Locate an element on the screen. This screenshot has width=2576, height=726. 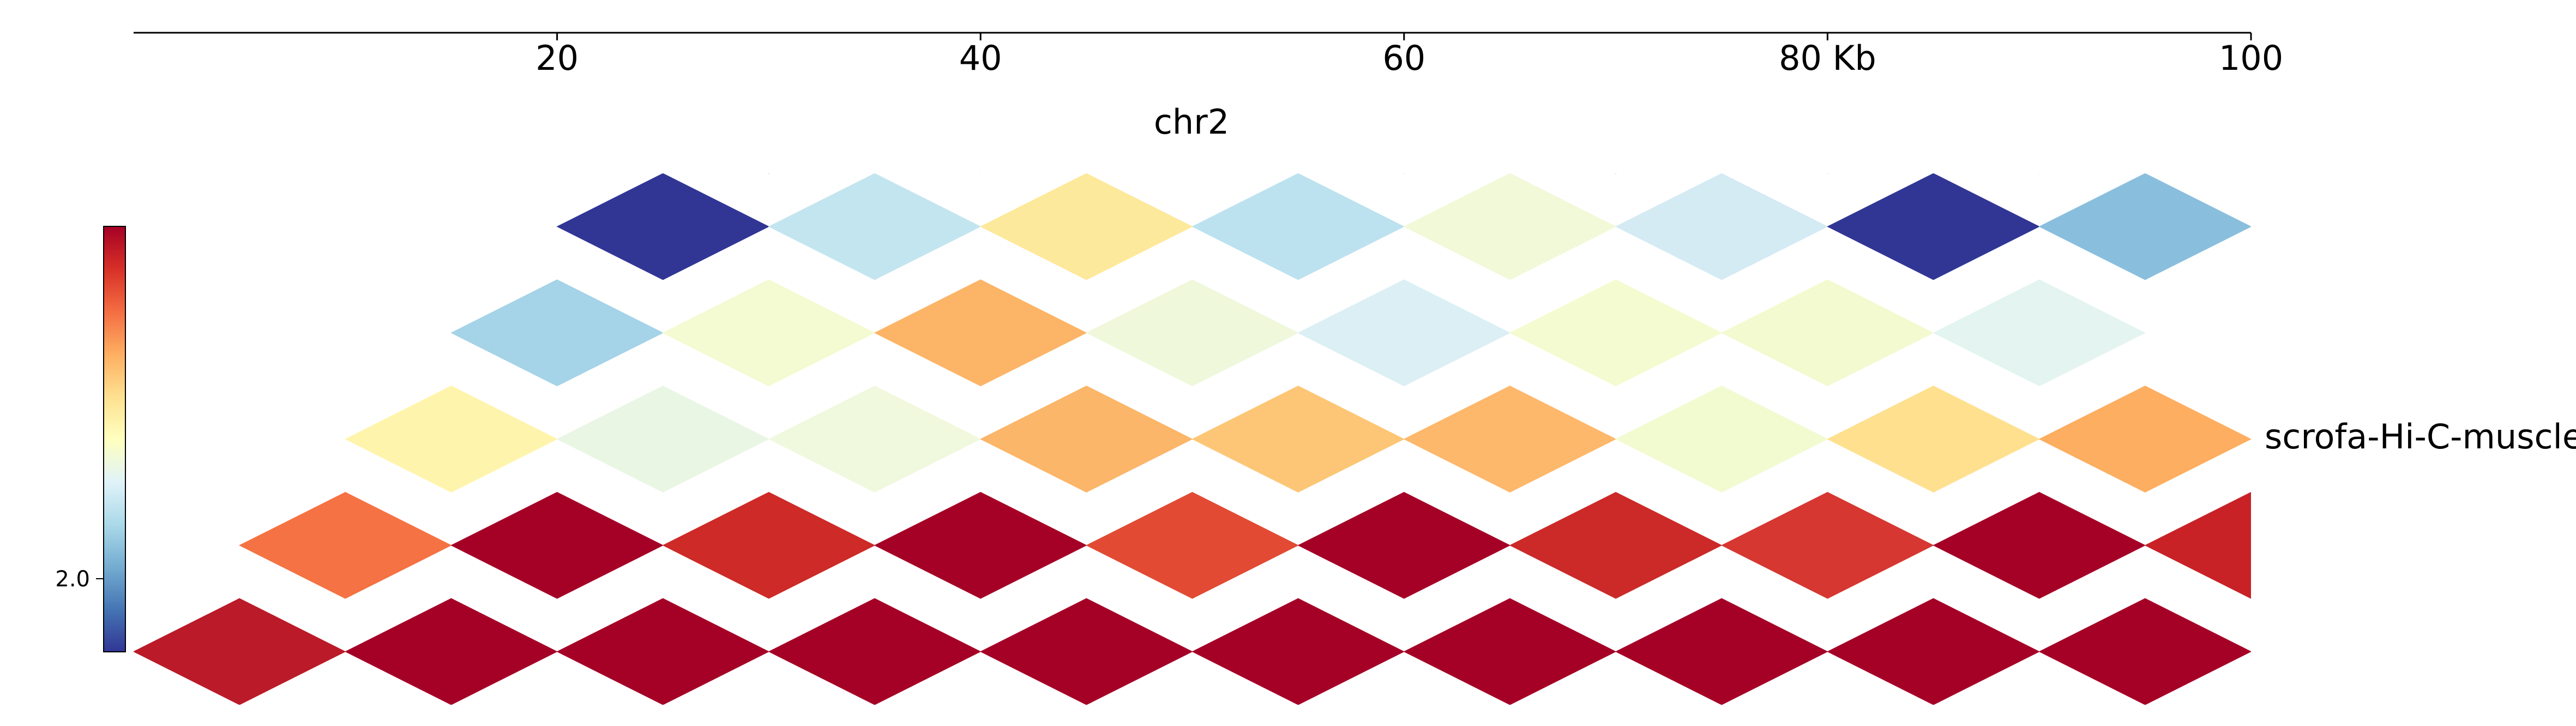
axis-tick-label: 60 is located at coordinates (1403, 58).